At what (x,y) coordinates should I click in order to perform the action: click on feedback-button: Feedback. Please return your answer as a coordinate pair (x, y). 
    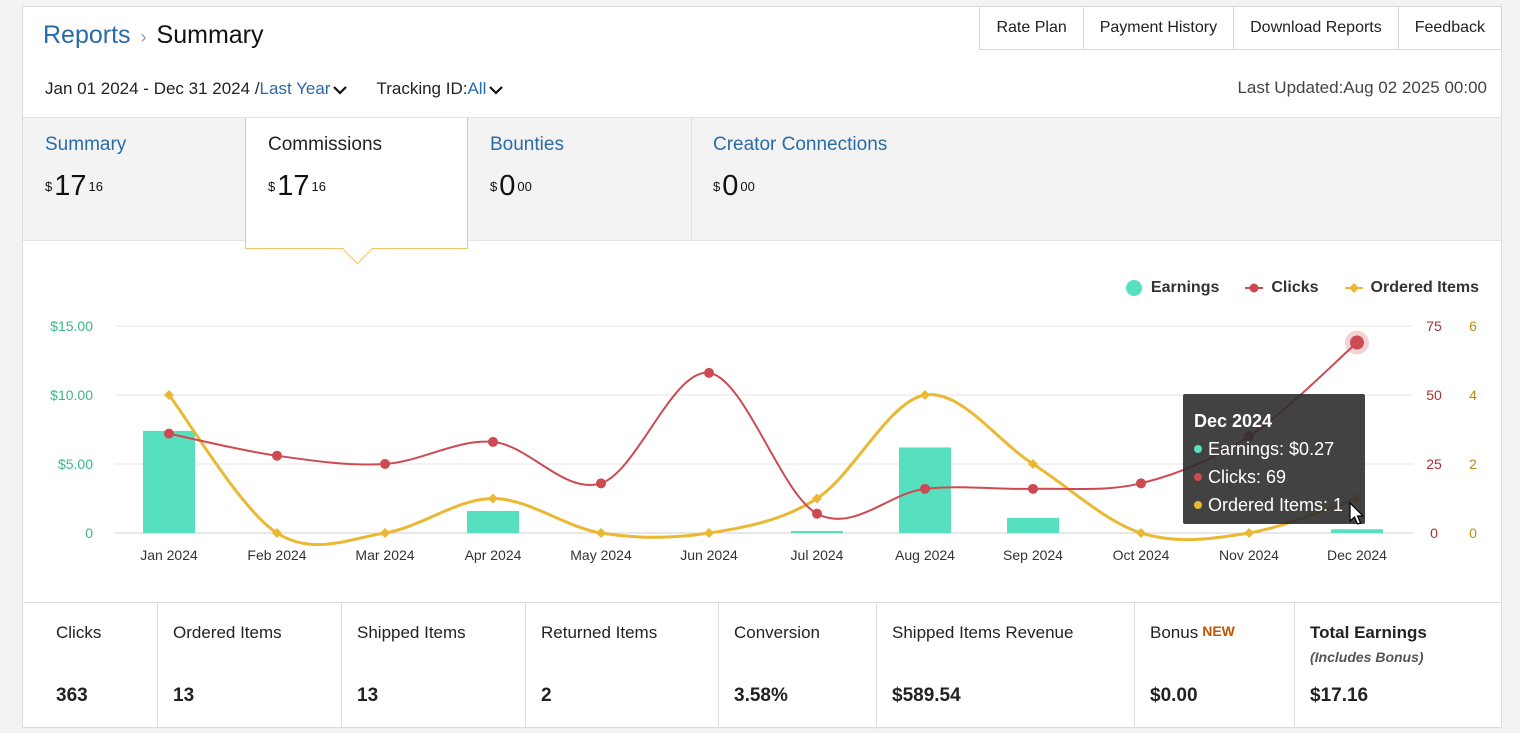
    Looking at the image, I should click on (1449, 28).